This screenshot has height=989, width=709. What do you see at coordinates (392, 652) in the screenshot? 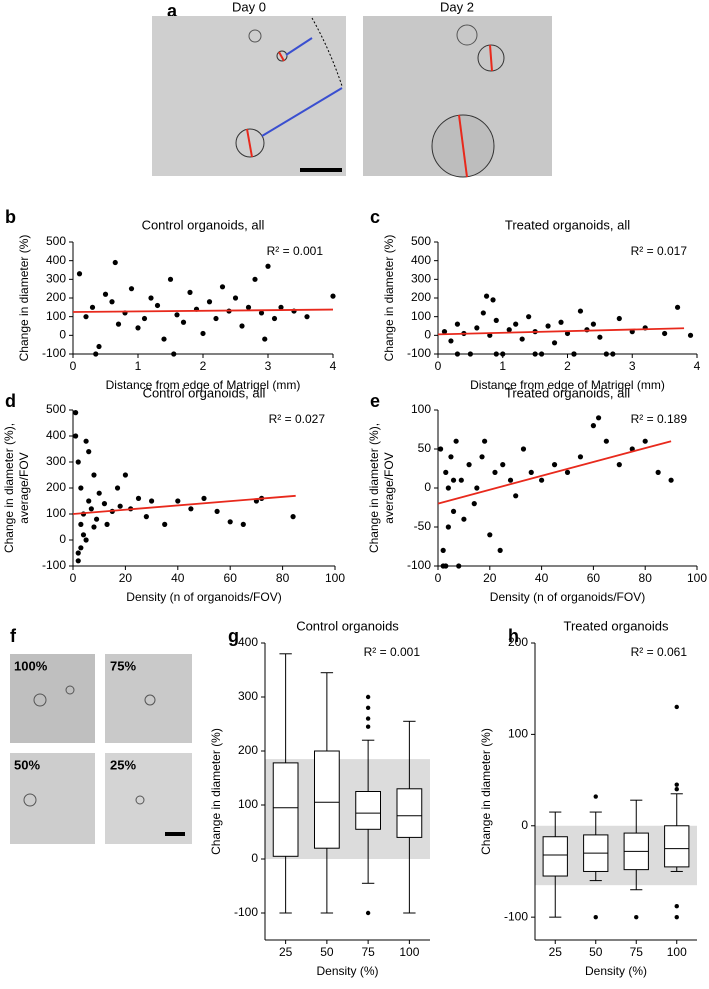
I see `annotation: R² = 0.001` at bounding box center [392, 652].